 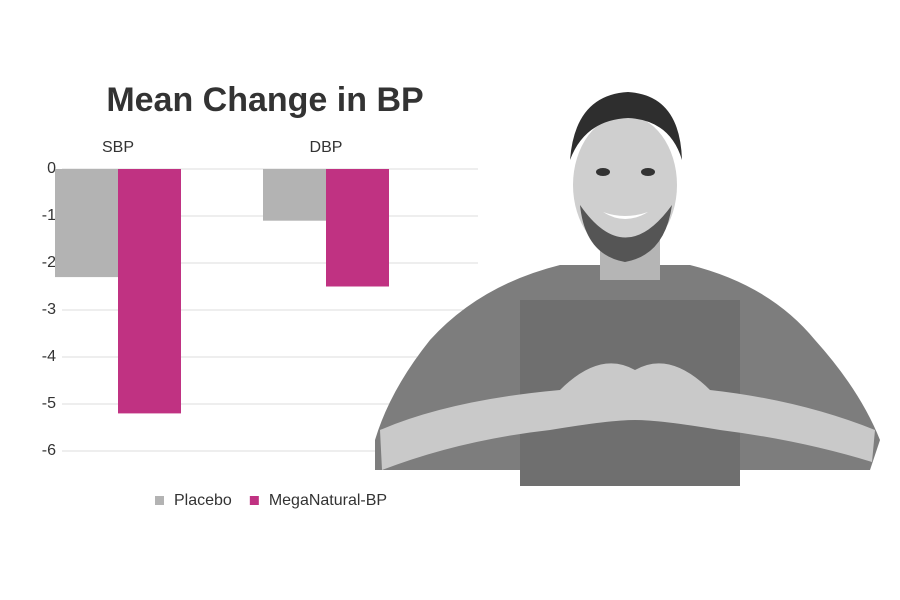 What do you see at coordinates (328, 500) in the screenshot?
I see `legend-label: MegaNatural-BP` at bounding box center [328, 500].